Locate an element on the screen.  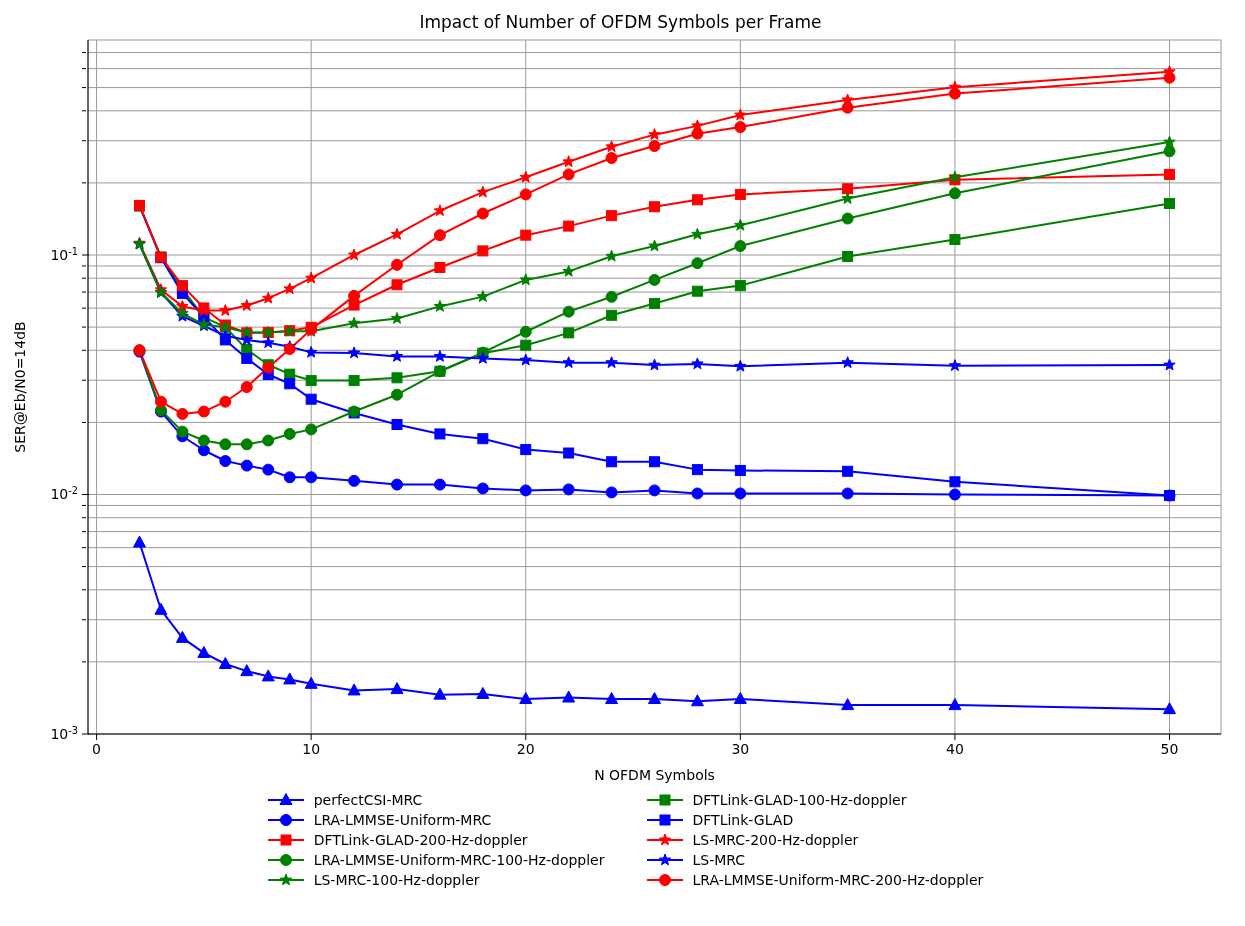
x-tick-label: 10 is located at coordinates (311, 749).